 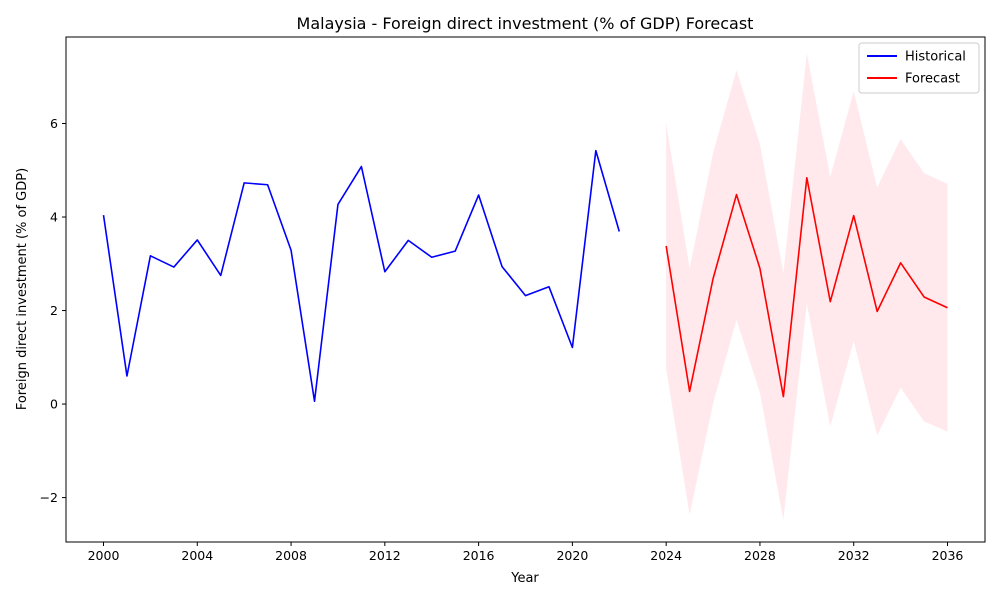 What do you see at coordinates (666, 555) in the screenshot?
I see `x-tick-label: 2024` at bounding box center [666, 555].